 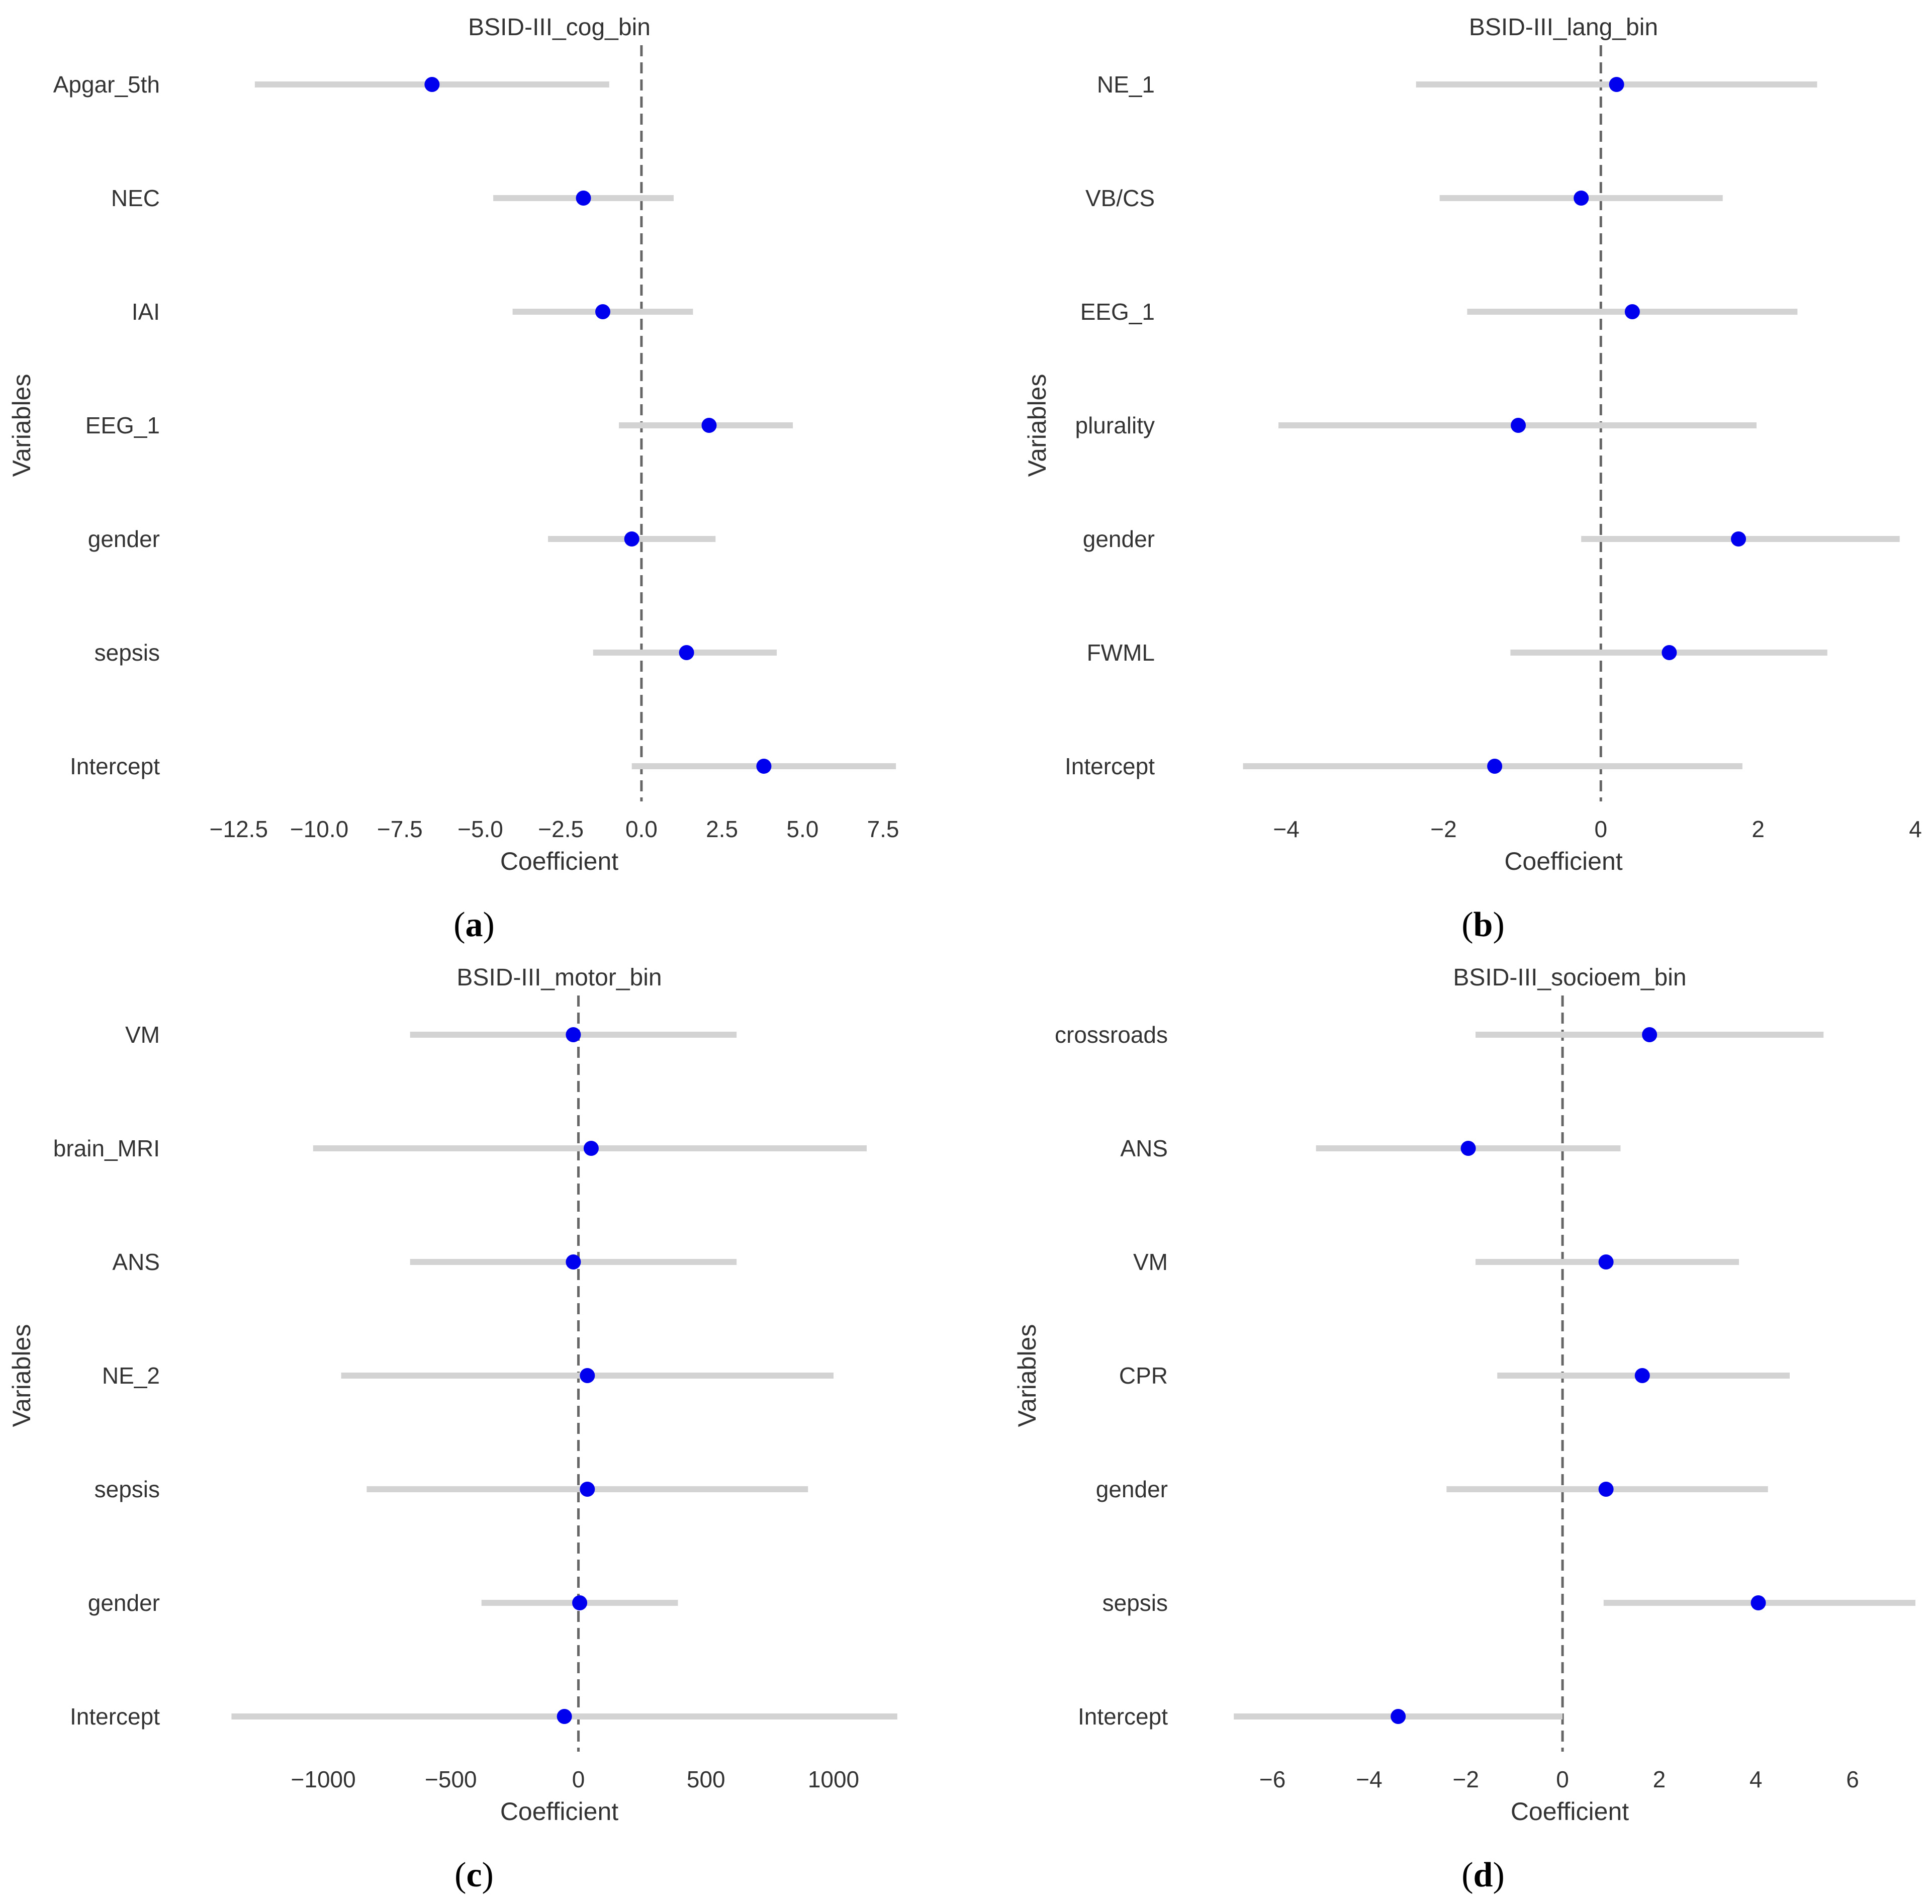 What do you see at coordinates (1518, 426) in the screenshot?
I see `coef-point-plurality` at bounding box center [1518, 426].